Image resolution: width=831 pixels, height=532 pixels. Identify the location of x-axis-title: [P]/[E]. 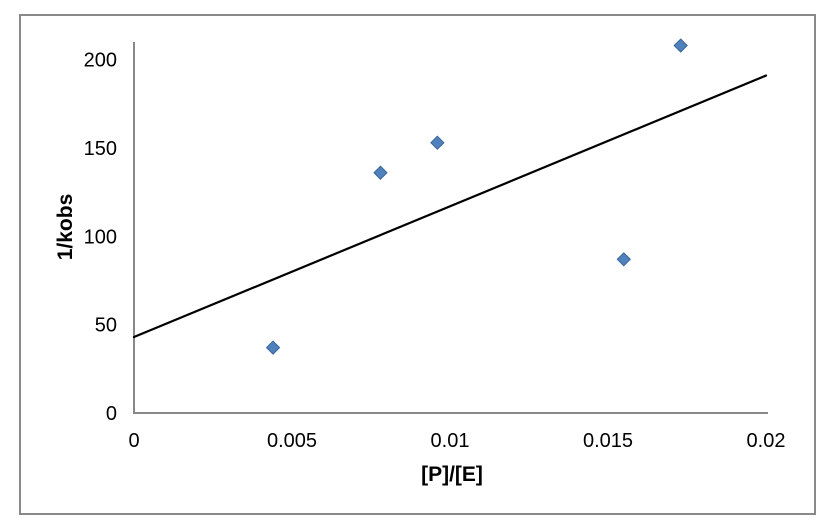
(452, 474).